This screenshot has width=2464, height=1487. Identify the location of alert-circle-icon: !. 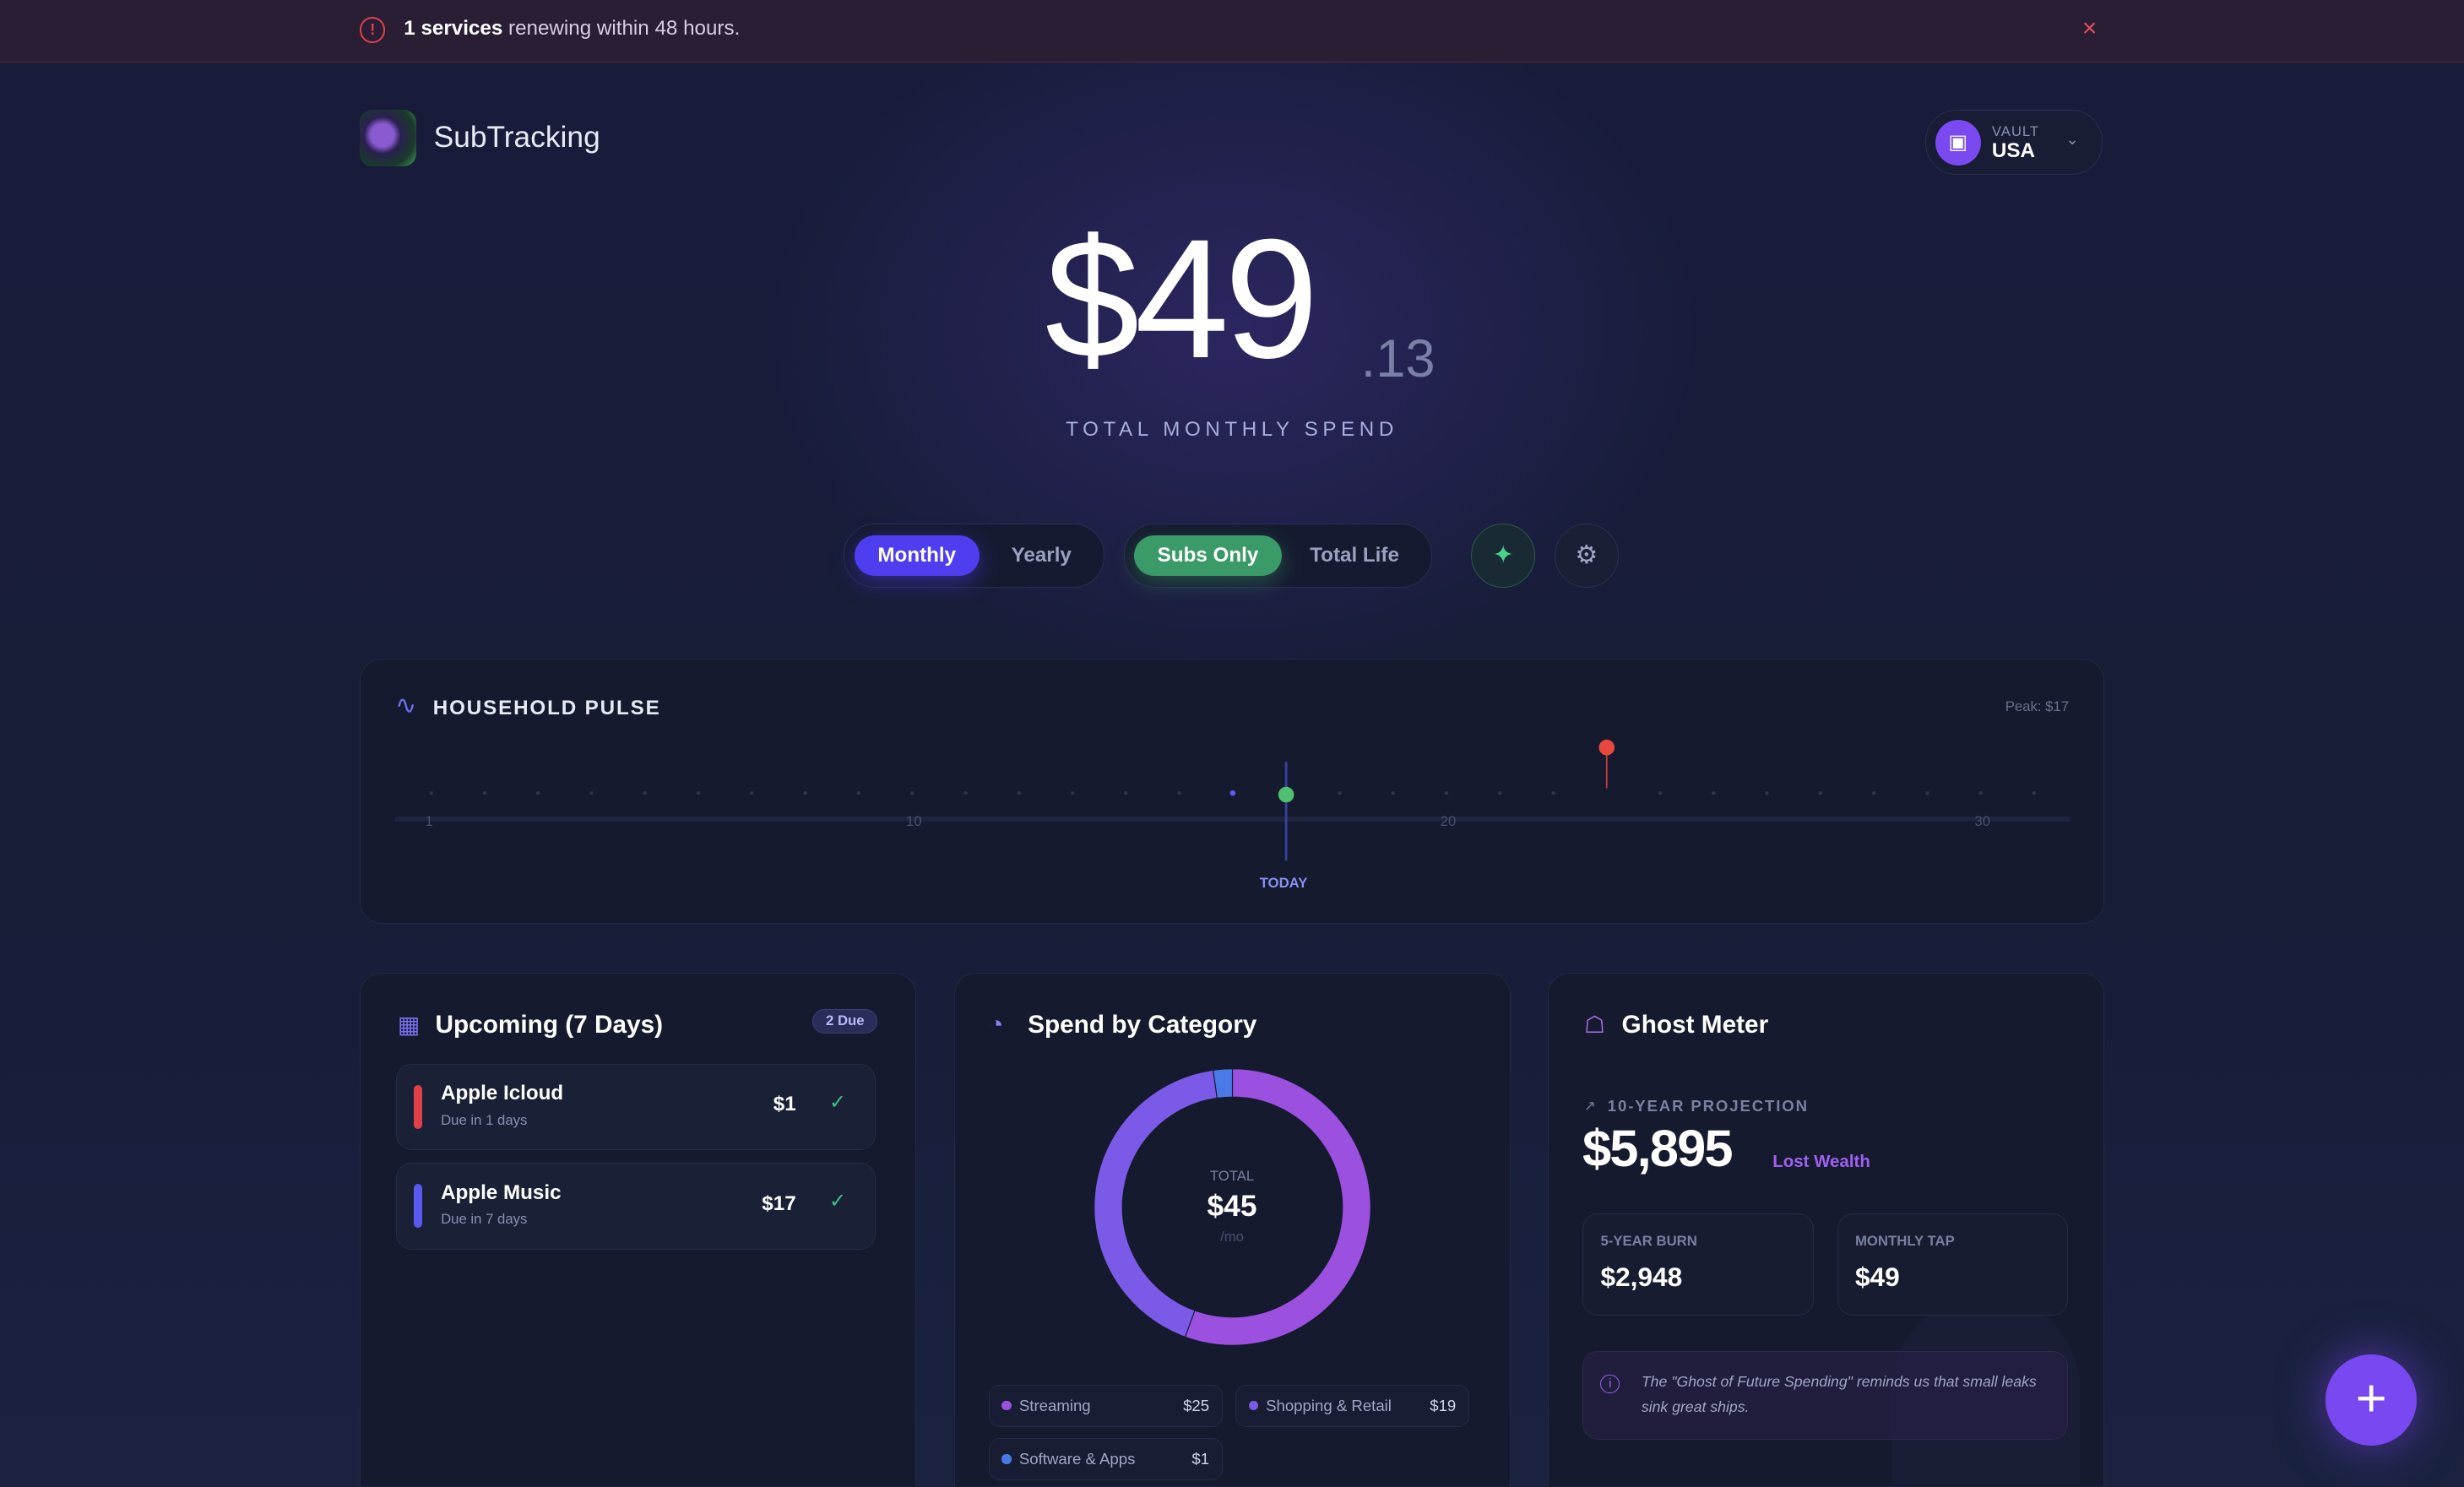
(373, 30).